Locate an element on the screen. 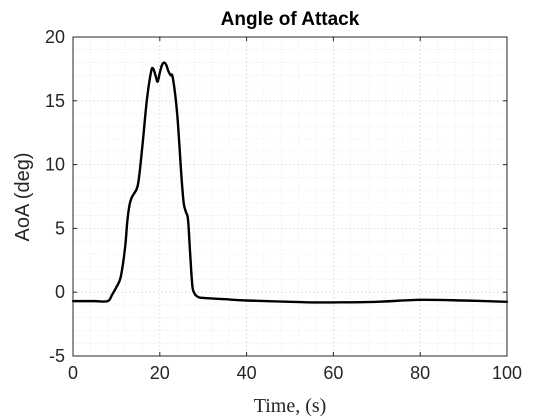  x-tick-label: 60 is located at coordinates (333, 373).